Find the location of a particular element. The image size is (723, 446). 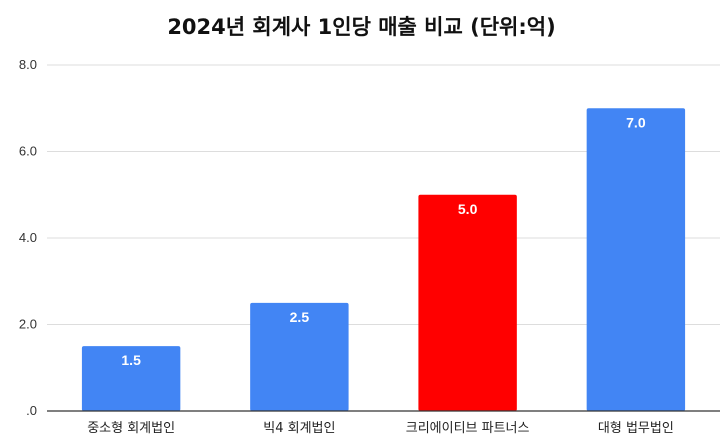

x-category-label: 빅4 회계법인 is located at coordinates (299, 428).